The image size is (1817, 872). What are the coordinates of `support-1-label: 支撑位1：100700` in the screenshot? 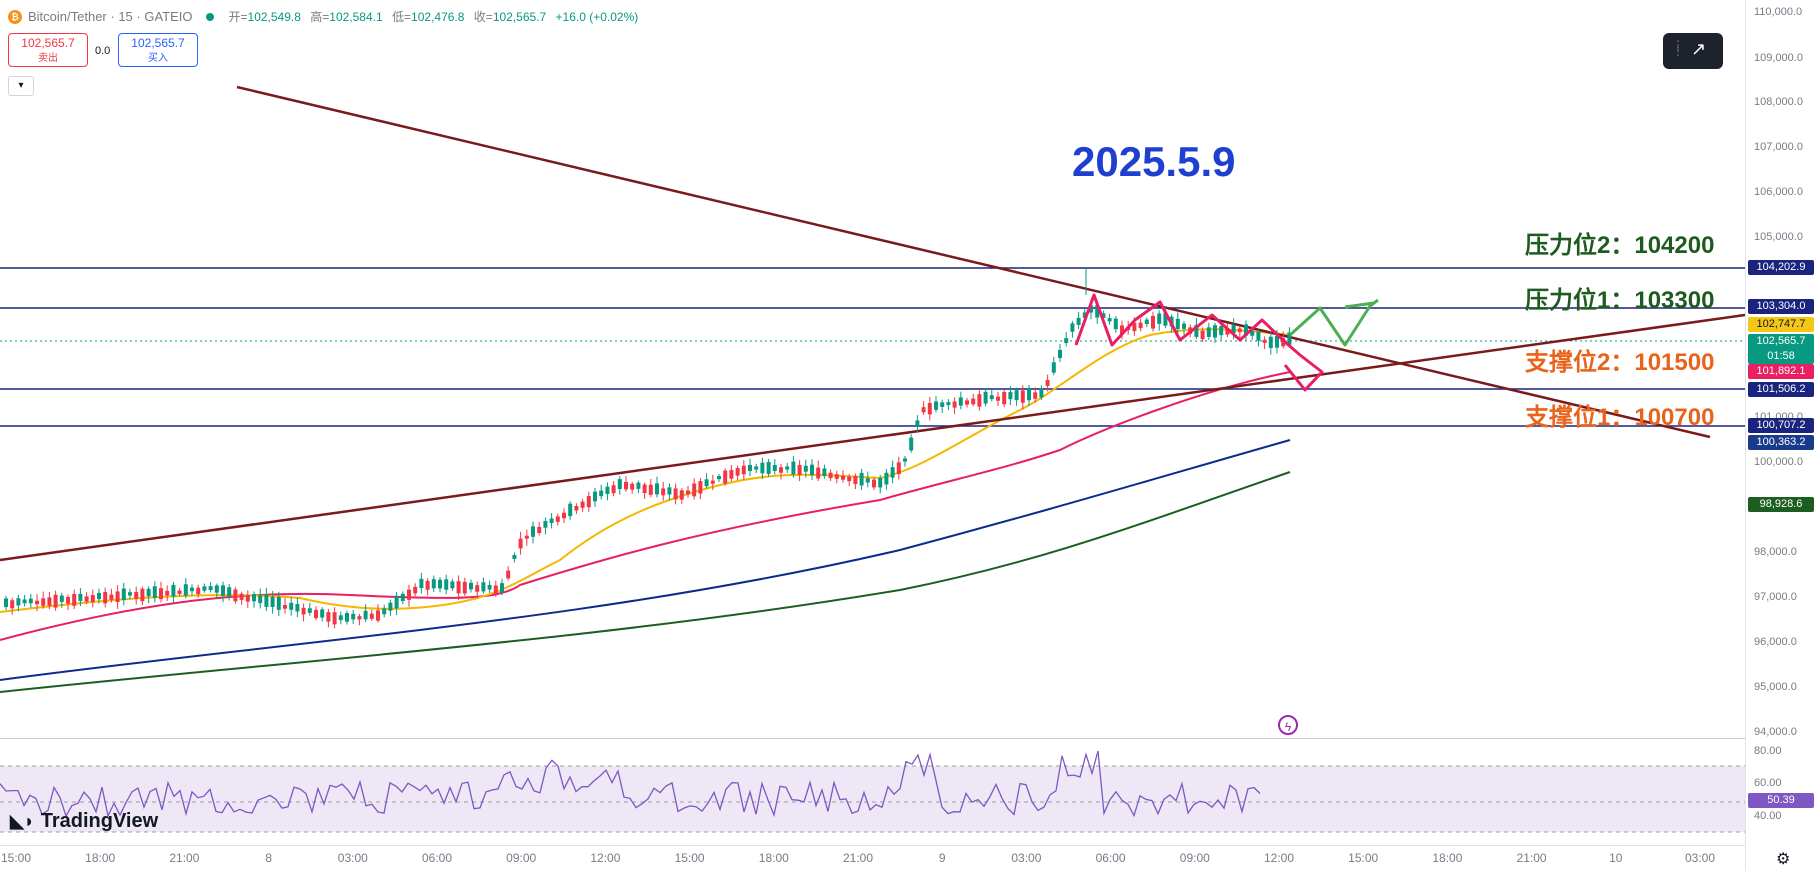 It's located at (1620, 417).